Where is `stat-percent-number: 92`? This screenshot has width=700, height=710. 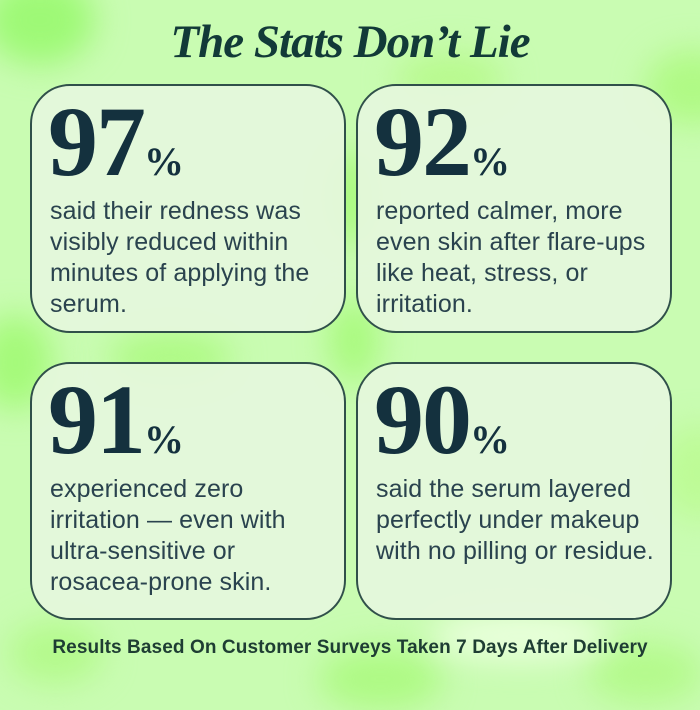
stat-percent-number: 92 is located at coordinates (423, 141).